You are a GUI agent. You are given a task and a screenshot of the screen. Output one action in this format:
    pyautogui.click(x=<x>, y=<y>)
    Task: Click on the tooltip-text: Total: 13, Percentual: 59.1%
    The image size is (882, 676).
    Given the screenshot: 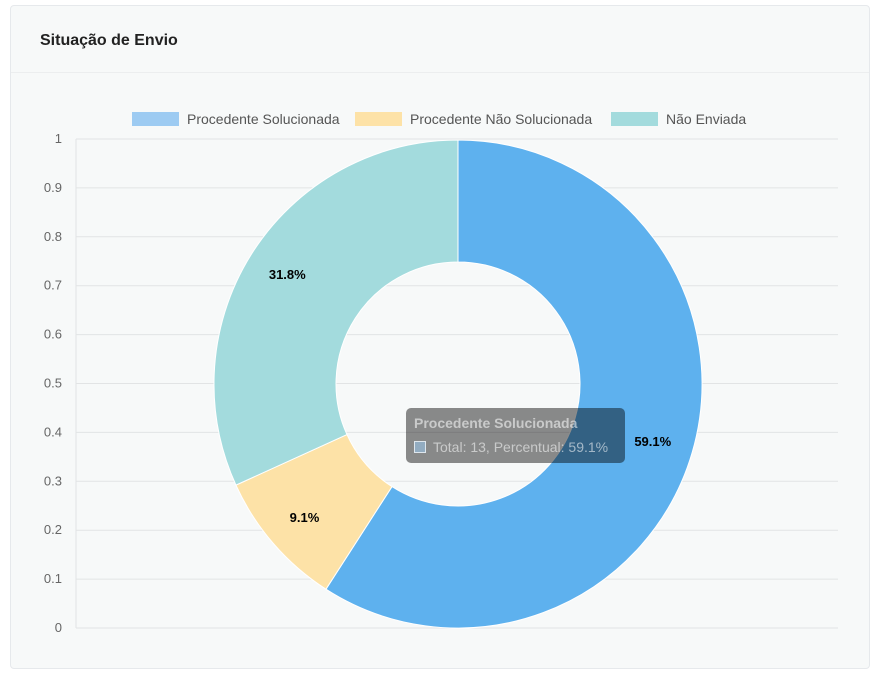 What is the action you would take?
    pyautogui.click(x=520, y=447)
    